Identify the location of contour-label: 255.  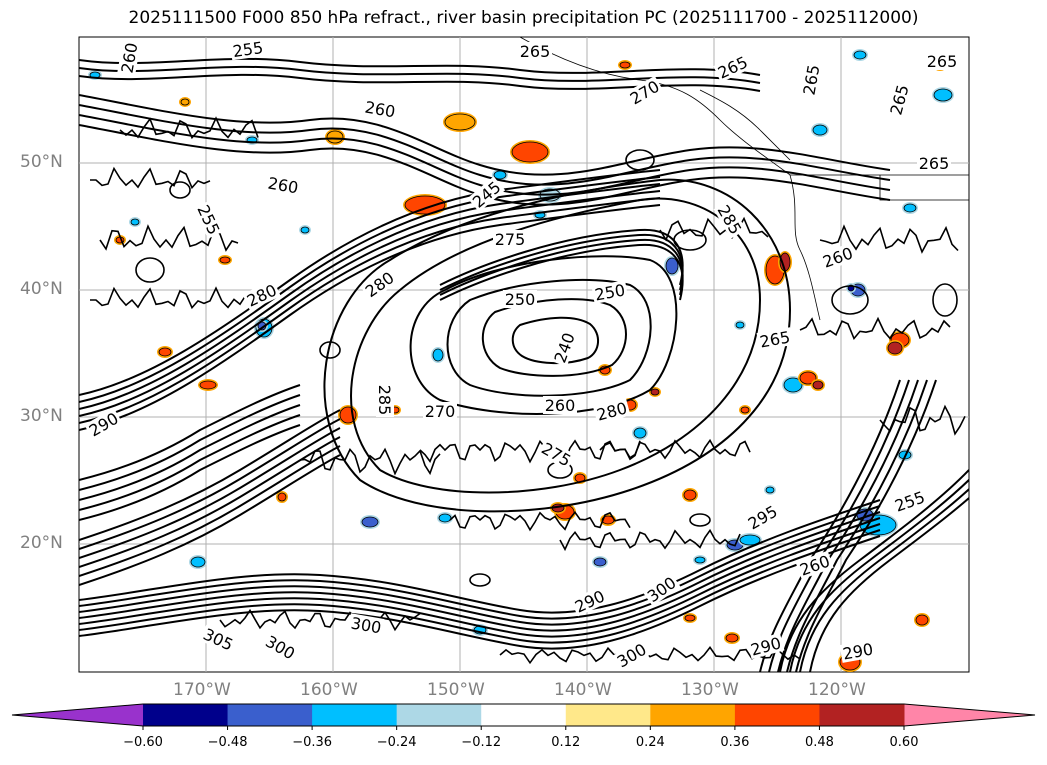
(247, 49).